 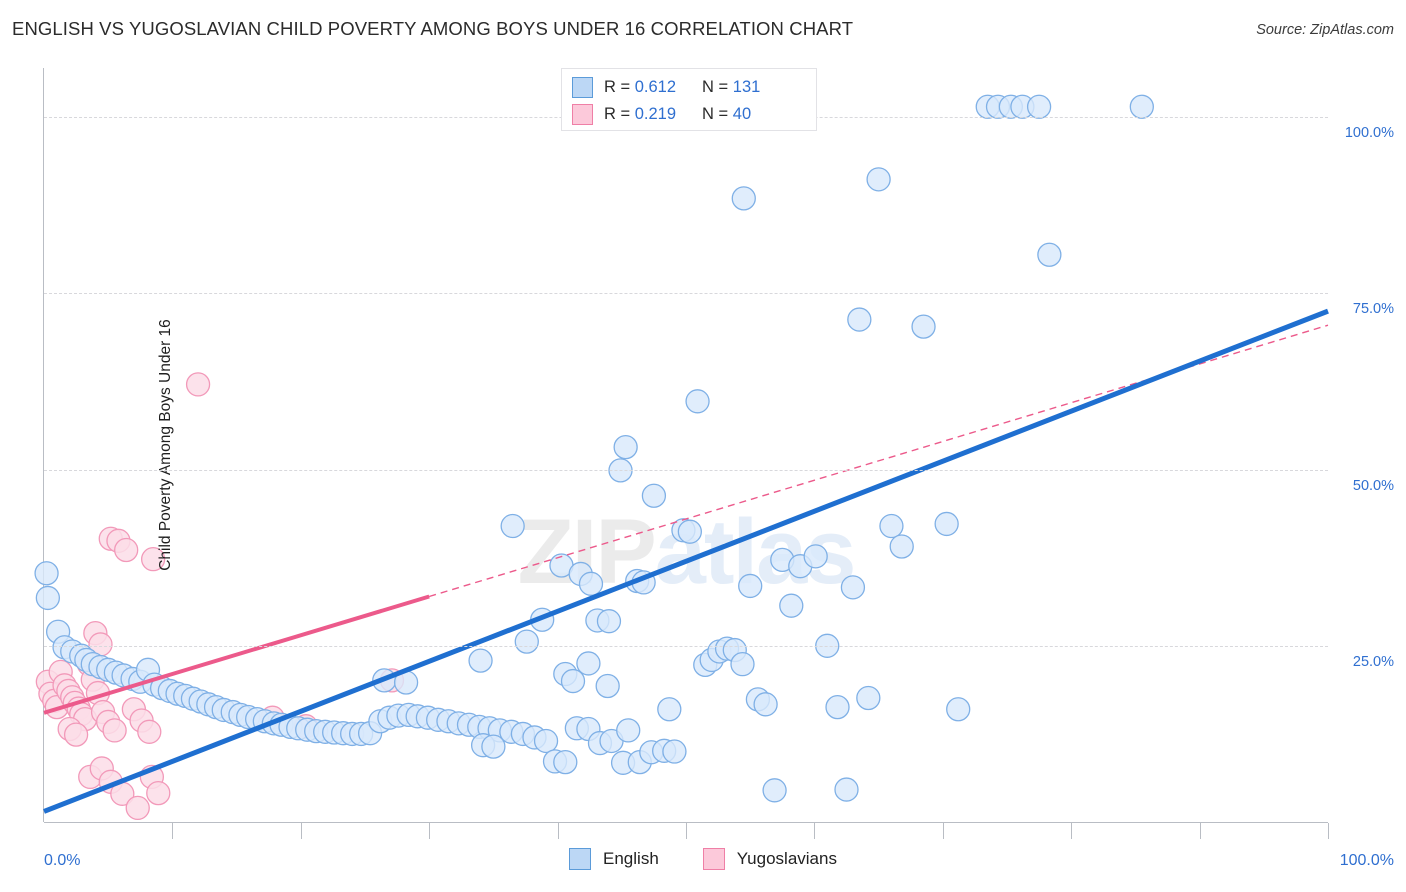 I want to click on legend-item-english: English, so click(x=614, y=859).